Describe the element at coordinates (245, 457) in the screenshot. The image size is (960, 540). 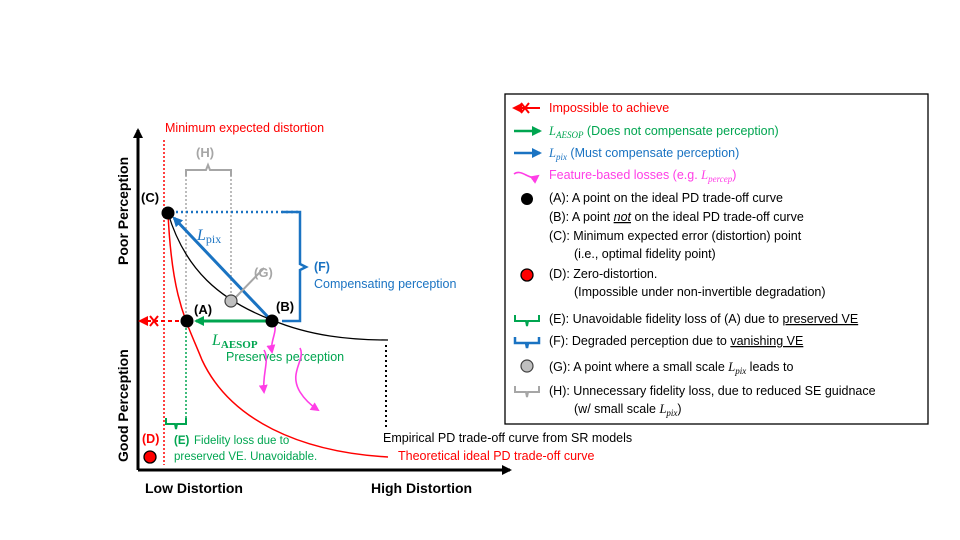
I see `e-line2: preserved VE. Unavoidable.` at that location.